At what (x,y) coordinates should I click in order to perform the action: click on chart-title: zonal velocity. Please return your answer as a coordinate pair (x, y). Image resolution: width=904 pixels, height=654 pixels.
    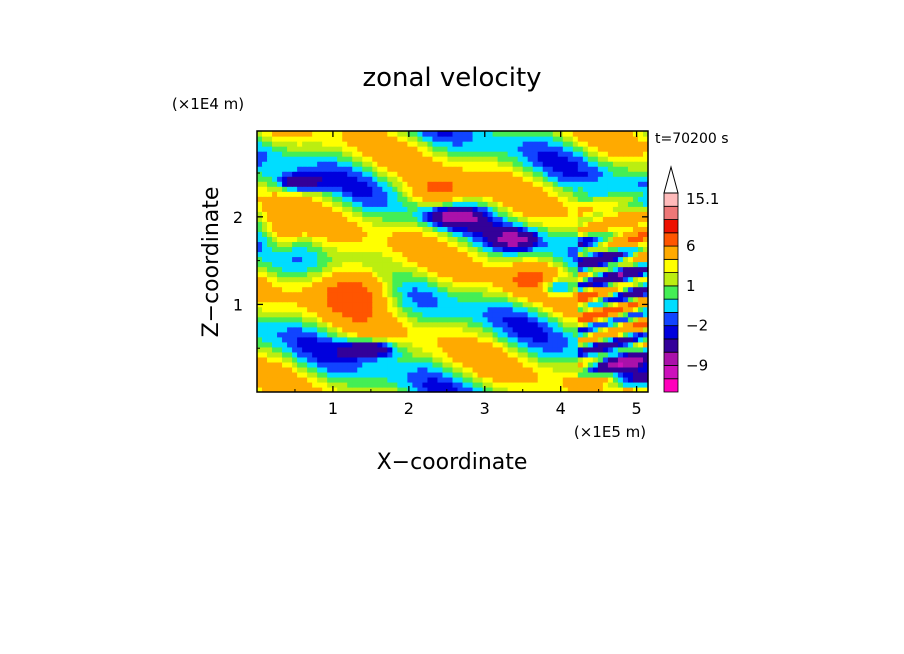
    Looking at the image, I should click on (451, 78).